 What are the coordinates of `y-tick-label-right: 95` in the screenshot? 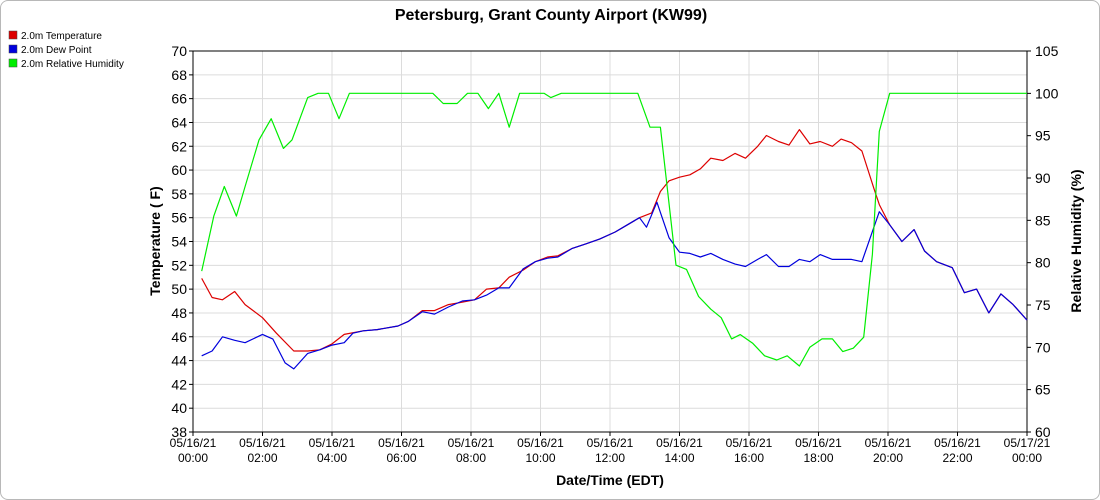 It's located at (1043, 136).